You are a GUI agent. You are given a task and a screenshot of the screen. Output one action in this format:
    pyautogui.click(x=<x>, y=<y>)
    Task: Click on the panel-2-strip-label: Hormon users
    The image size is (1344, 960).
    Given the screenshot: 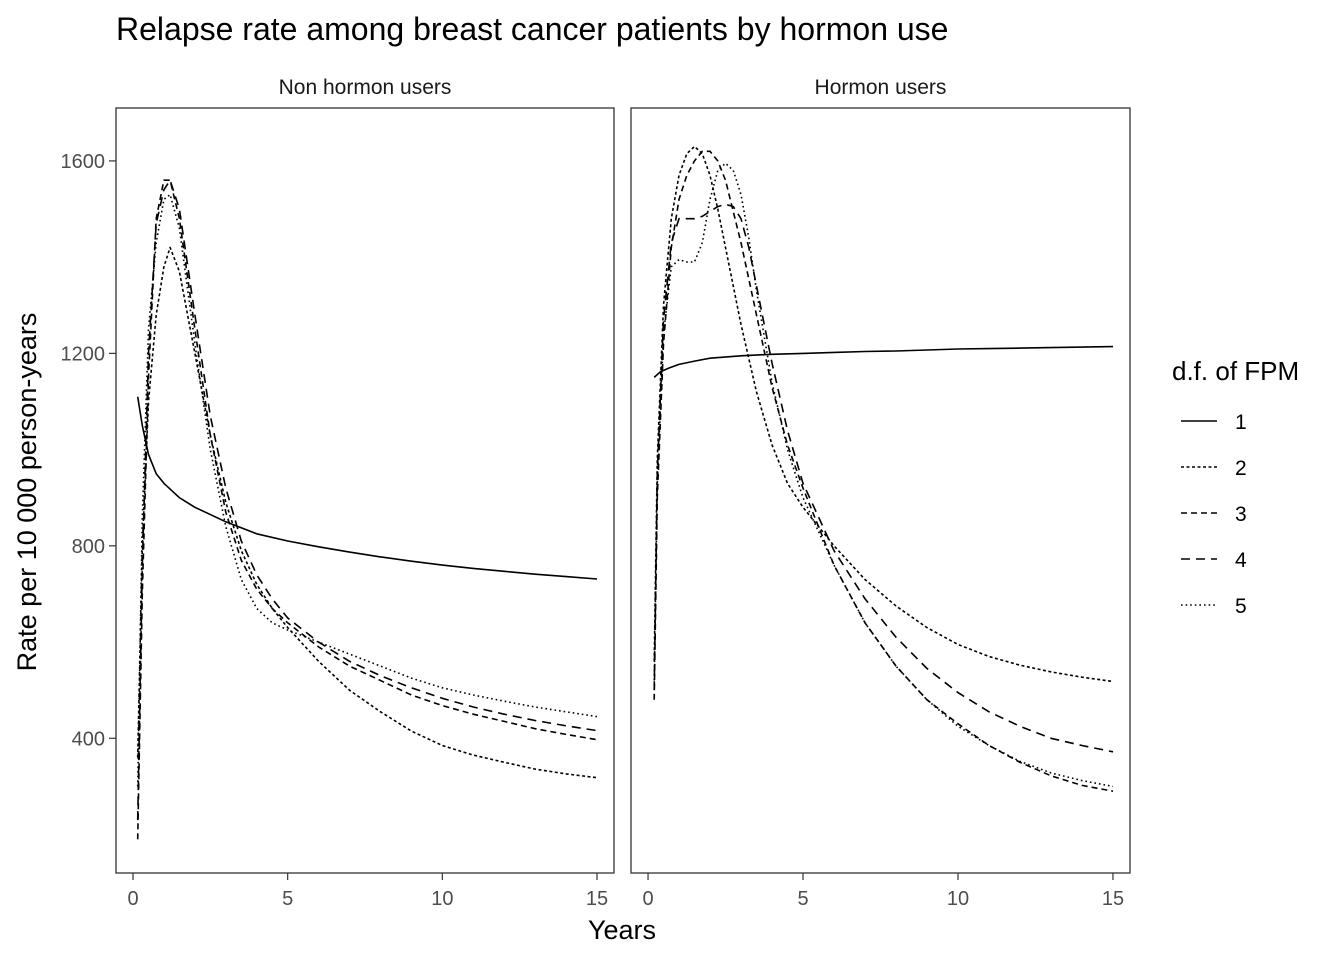 What is the action you would take?
    pyautogui.click(x=881, y=87)
    